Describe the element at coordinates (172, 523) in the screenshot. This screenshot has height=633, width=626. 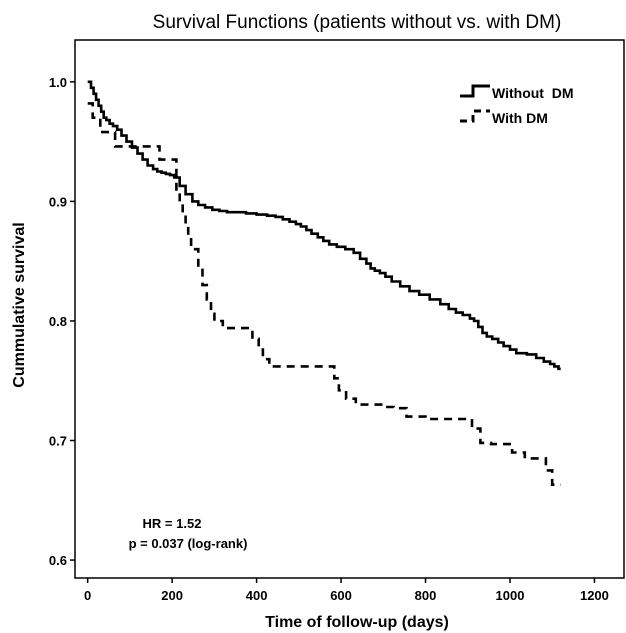
I see `hr-annotation: HR = 1.52` at that location.